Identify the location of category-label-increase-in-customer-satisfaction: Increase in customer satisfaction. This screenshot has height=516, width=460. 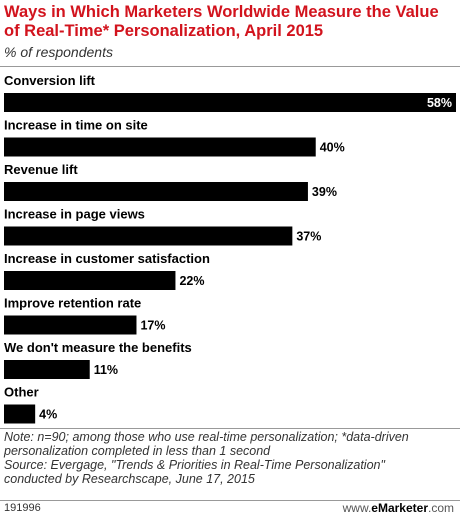
(107, 258).